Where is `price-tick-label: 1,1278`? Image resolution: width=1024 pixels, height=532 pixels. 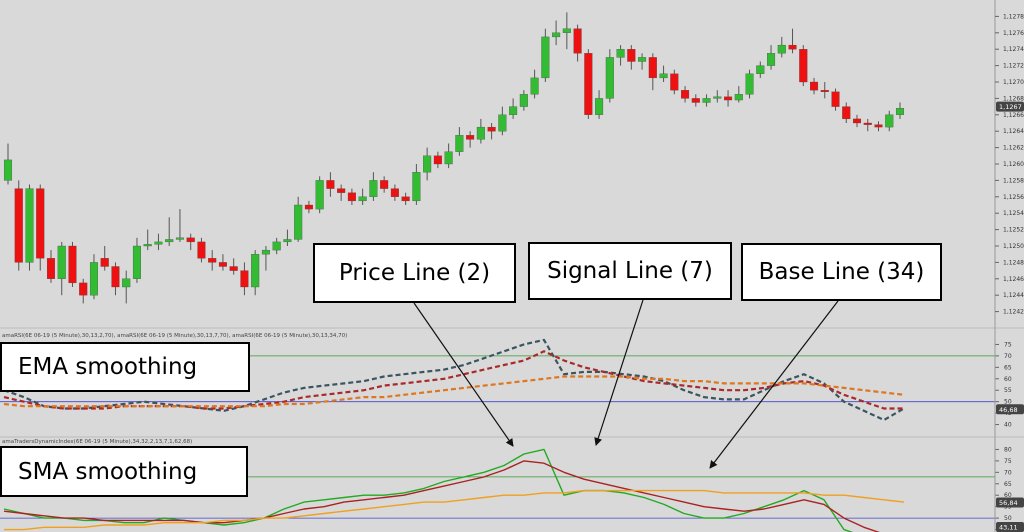 price-tick-label: 1,1278 is located at coordinates (1013, 16).